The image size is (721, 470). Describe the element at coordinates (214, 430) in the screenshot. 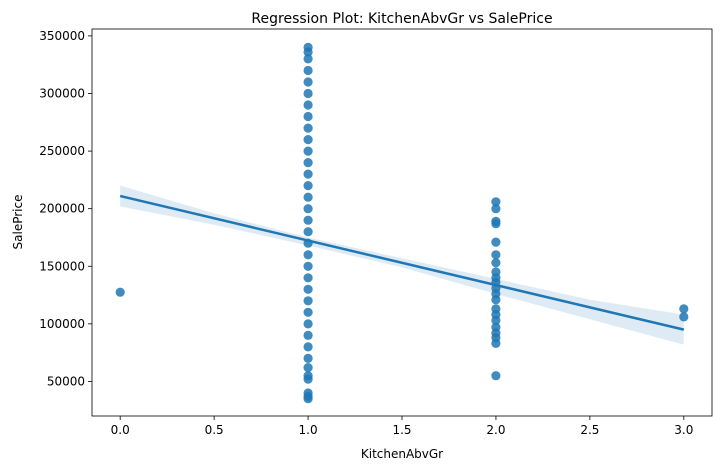

I see `x-tick-label: 0.5` at that location.